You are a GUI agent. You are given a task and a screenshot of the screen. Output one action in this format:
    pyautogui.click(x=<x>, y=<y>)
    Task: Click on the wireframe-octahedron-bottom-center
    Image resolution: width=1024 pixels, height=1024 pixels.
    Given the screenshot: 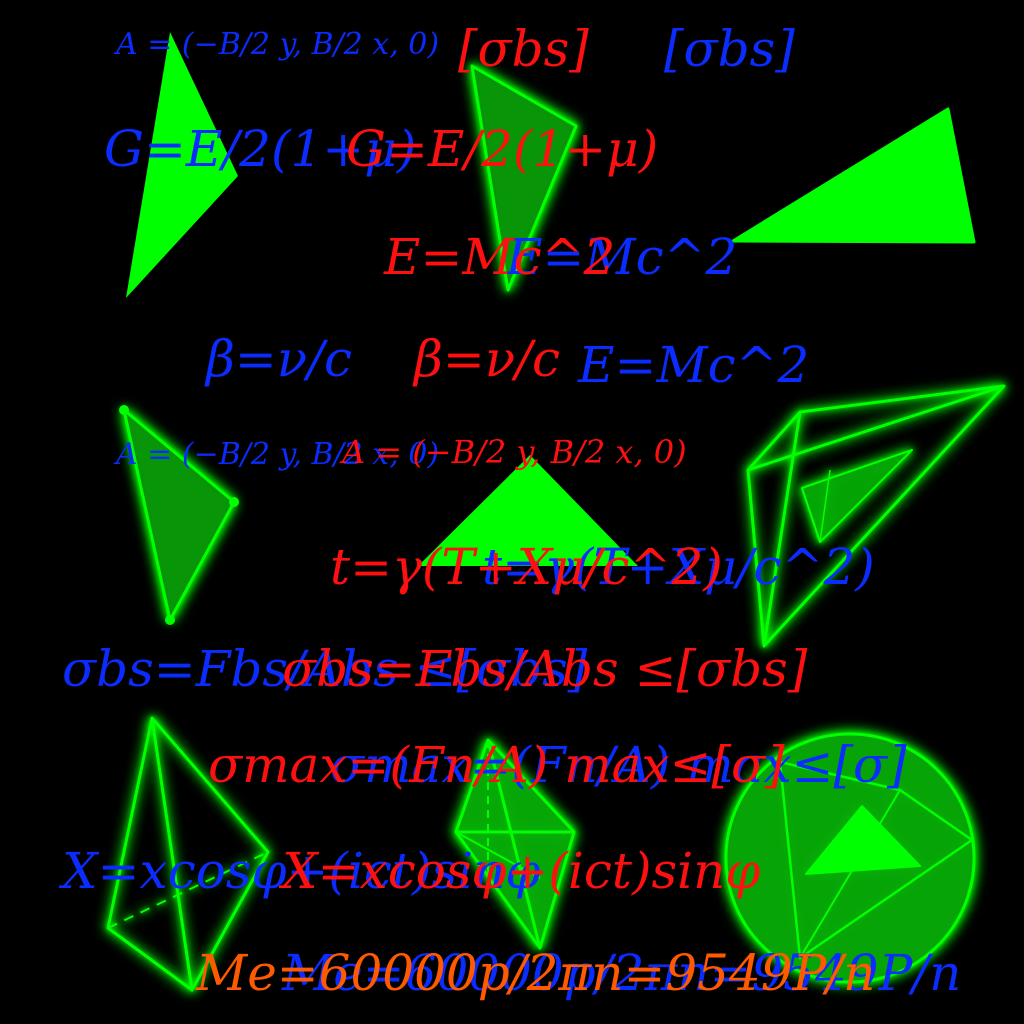 What is the action you would take?
    pyautogui.click(x=515, y=844)
    